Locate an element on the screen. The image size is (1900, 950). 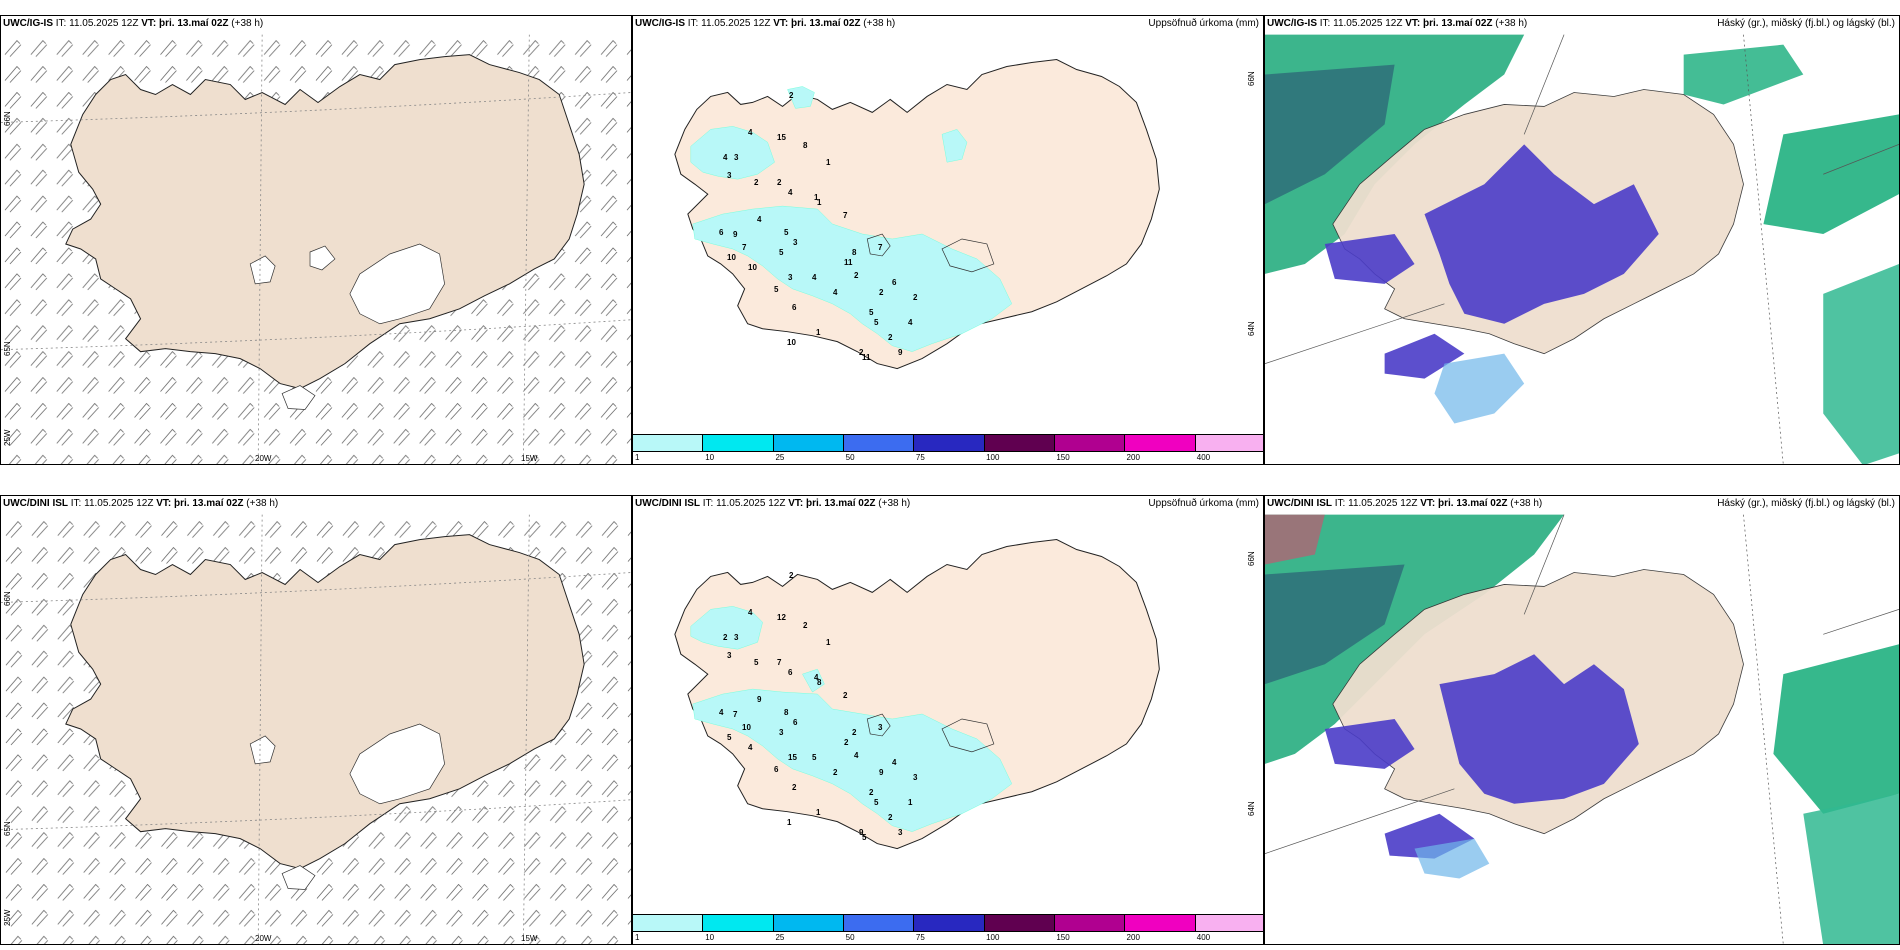
colorbar-tick-label: 50 is located at coordinates (850, 457).